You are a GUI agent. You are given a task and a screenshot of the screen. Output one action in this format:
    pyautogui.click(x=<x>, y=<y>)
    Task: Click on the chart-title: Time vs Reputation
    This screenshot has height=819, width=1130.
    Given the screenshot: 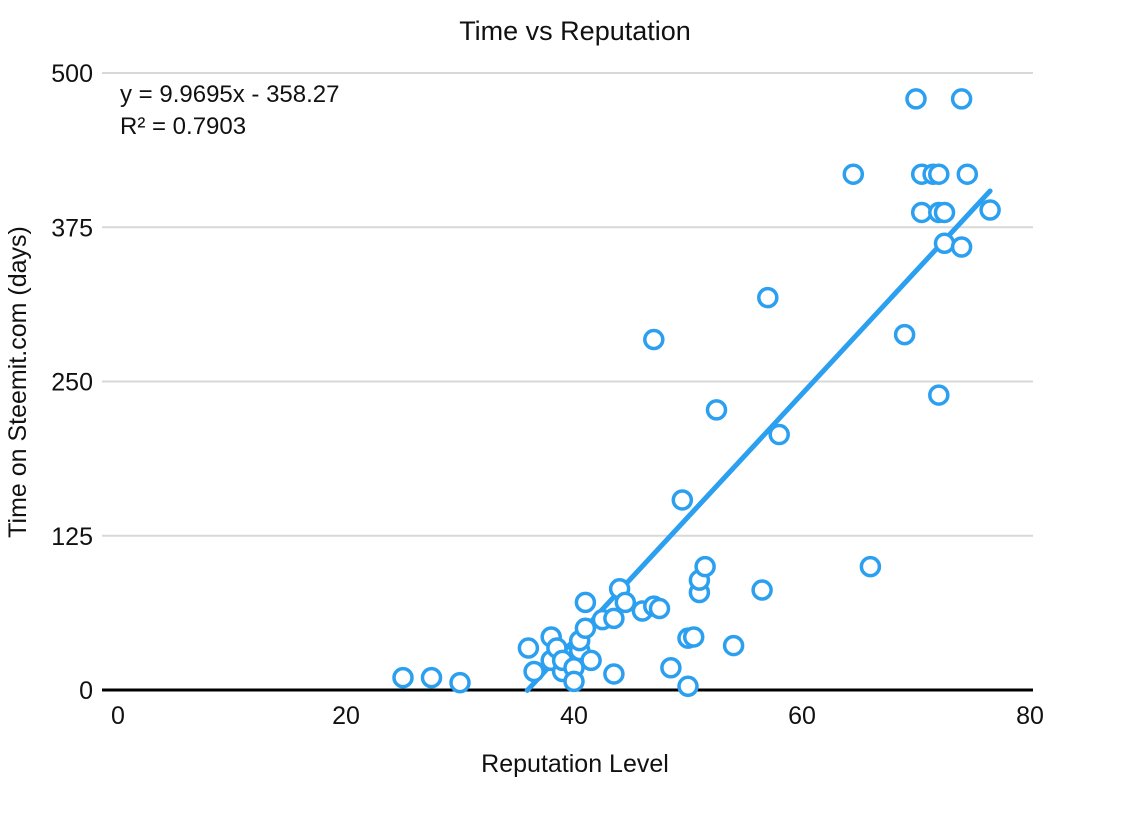 What is the action you would take?
    pyautogui.click(x=575, y=31)
    